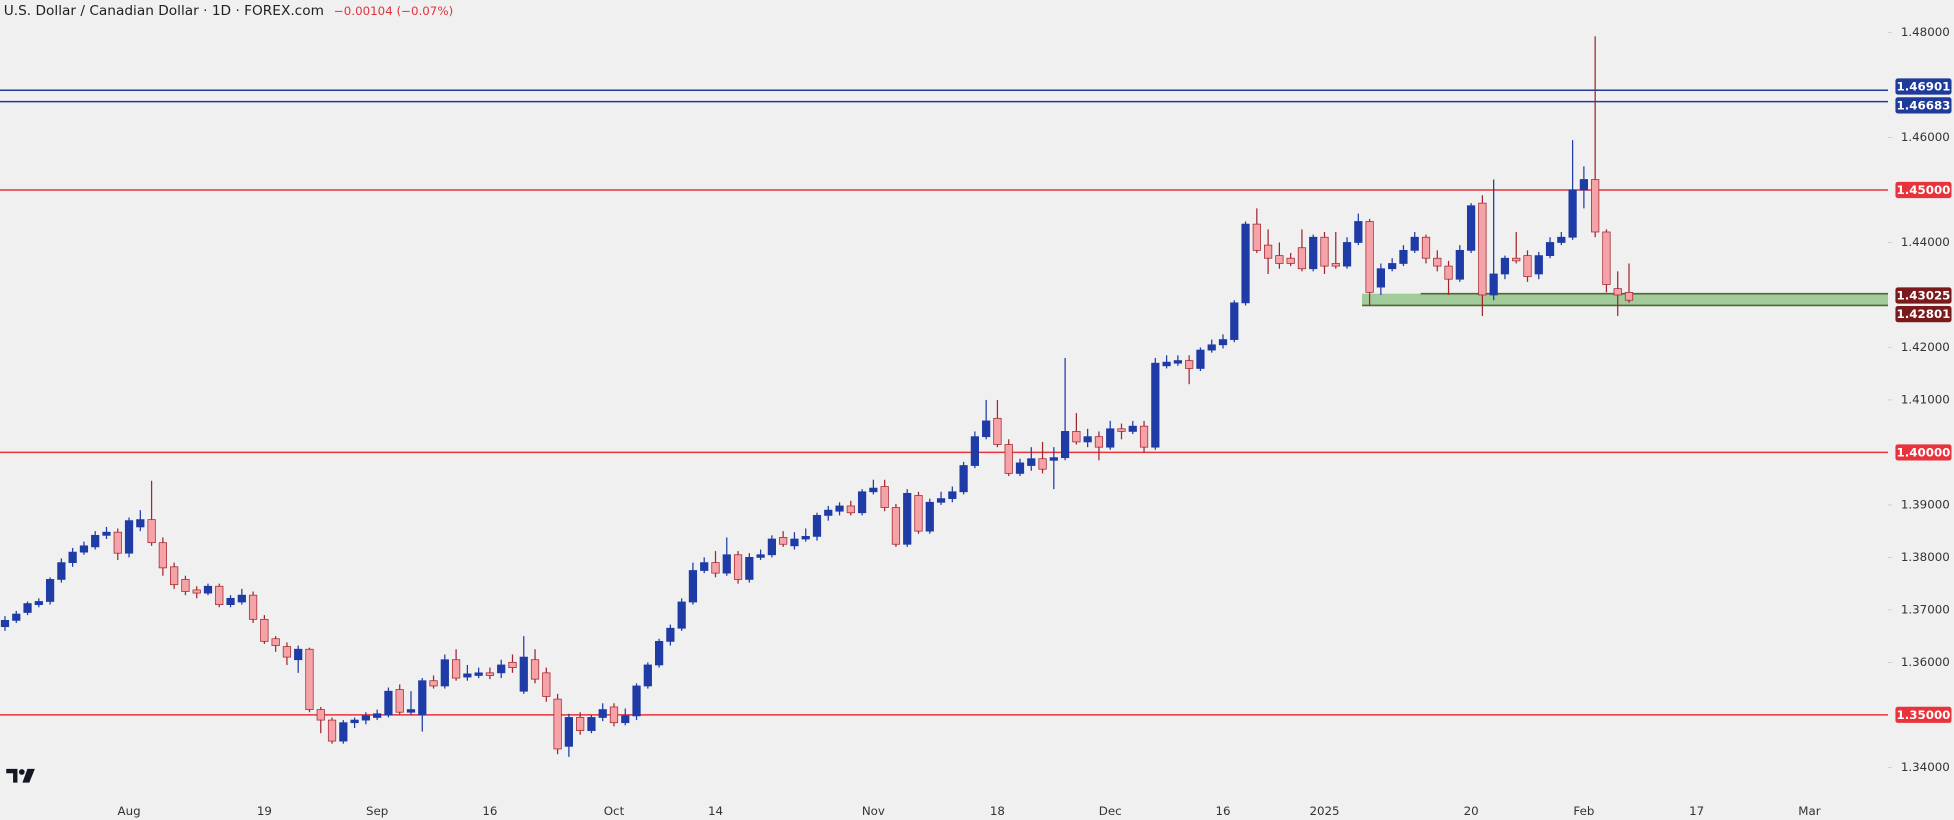 This screenshot has width=1954, height=820. Describe the element at coordinates (393, 11) in the screenshot. I see `price-change: −0.00104 (−0.07%)` at that location.